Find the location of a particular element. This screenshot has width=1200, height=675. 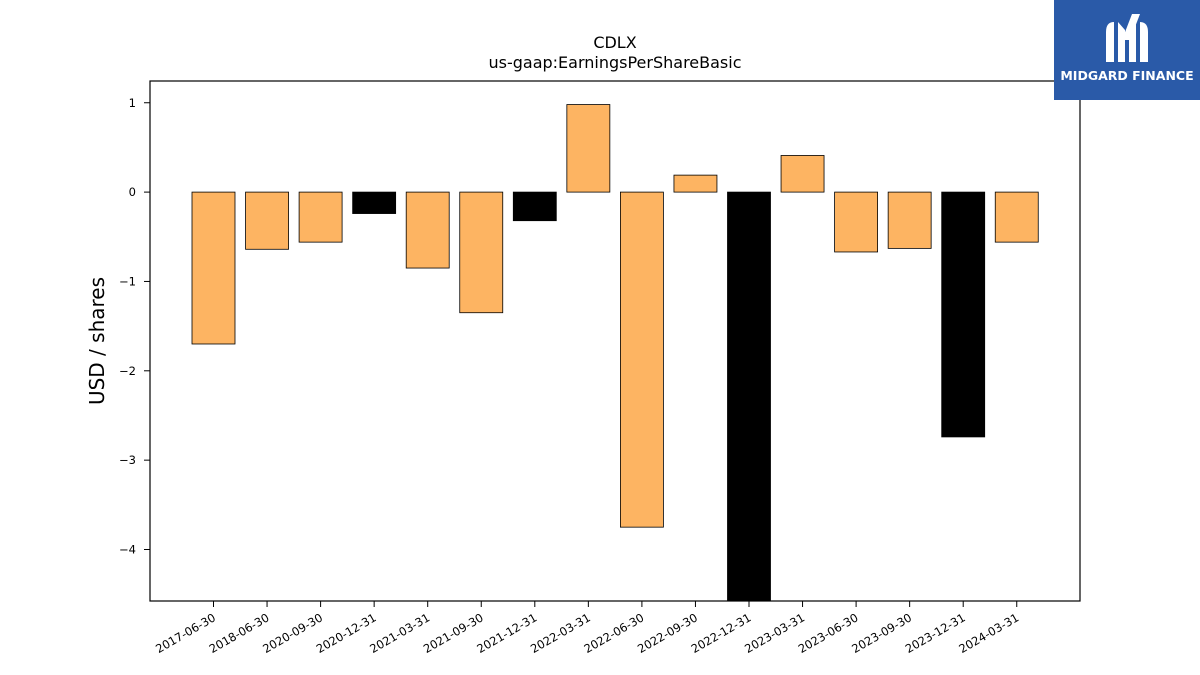

logo: MIDGARD FINANCE is located at coordinates (1127, 50).